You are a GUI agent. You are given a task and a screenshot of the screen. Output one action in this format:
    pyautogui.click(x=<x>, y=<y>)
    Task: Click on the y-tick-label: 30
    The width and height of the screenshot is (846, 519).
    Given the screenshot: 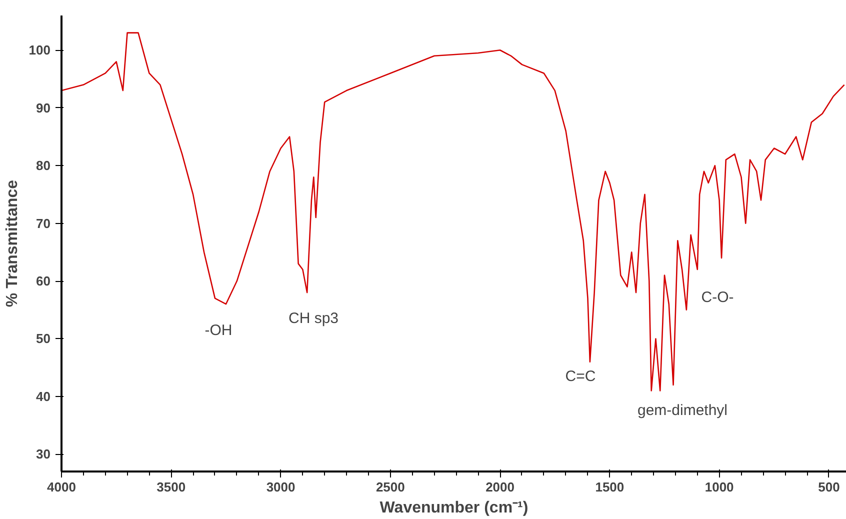 What is the action you would take?
    pyautogui.click(x=43, y=454)
    